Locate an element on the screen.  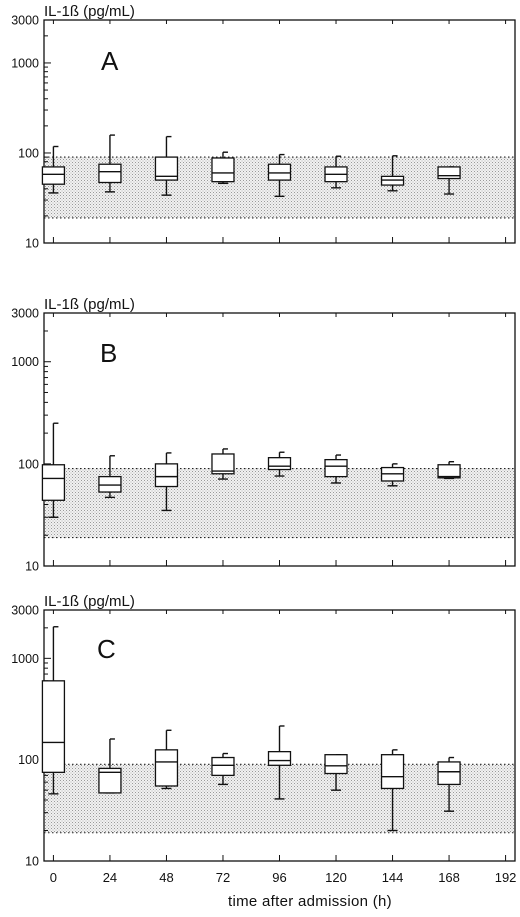
x-tick-label: 168 is located at coordinates (449, 877).